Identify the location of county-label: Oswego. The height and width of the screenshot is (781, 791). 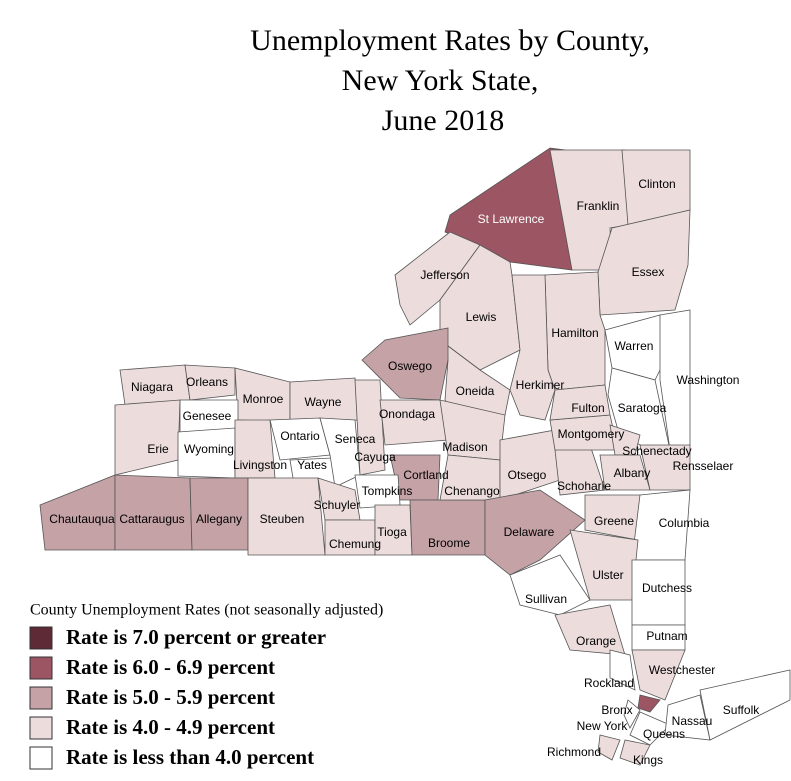
(410, 366).